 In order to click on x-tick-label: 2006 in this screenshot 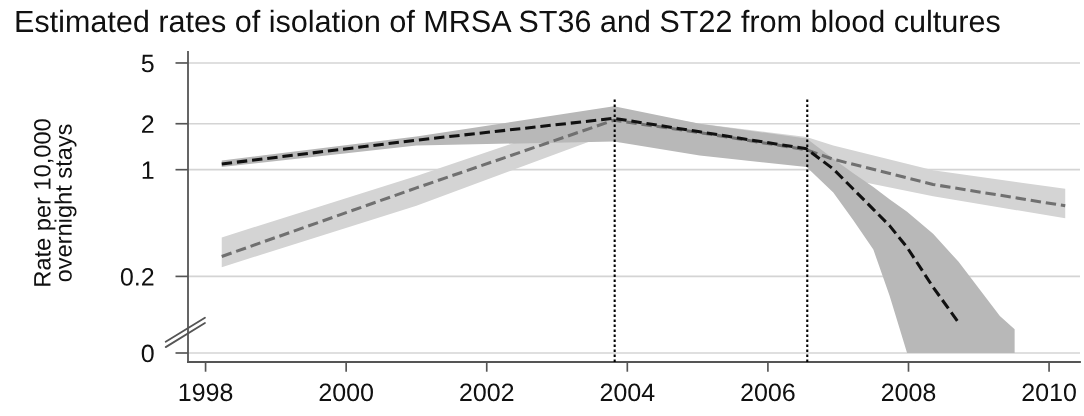, I will do `click(768, 392)`.